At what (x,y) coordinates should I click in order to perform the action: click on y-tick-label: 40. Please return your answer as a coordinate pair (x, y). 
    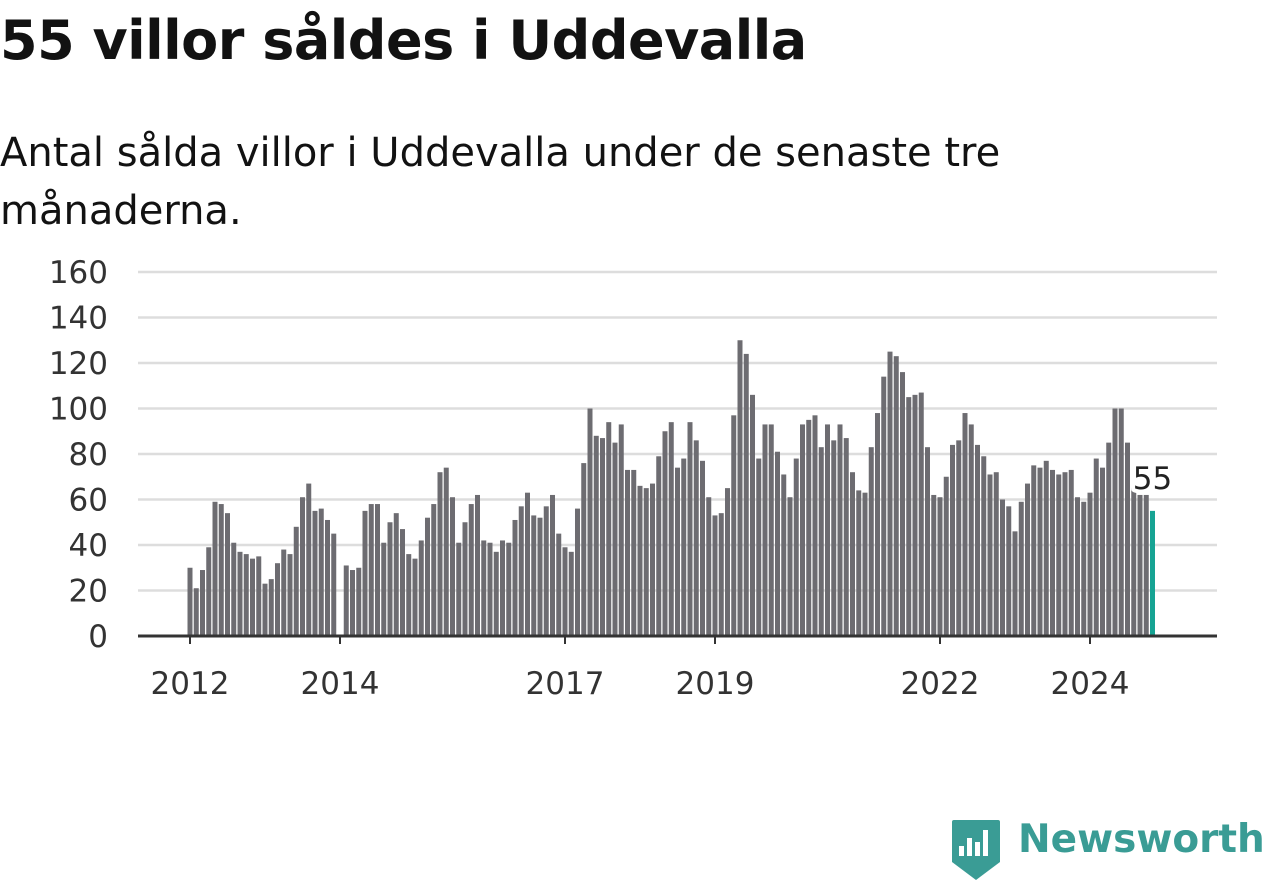
    Looking at the image, I should click on (88, 546).